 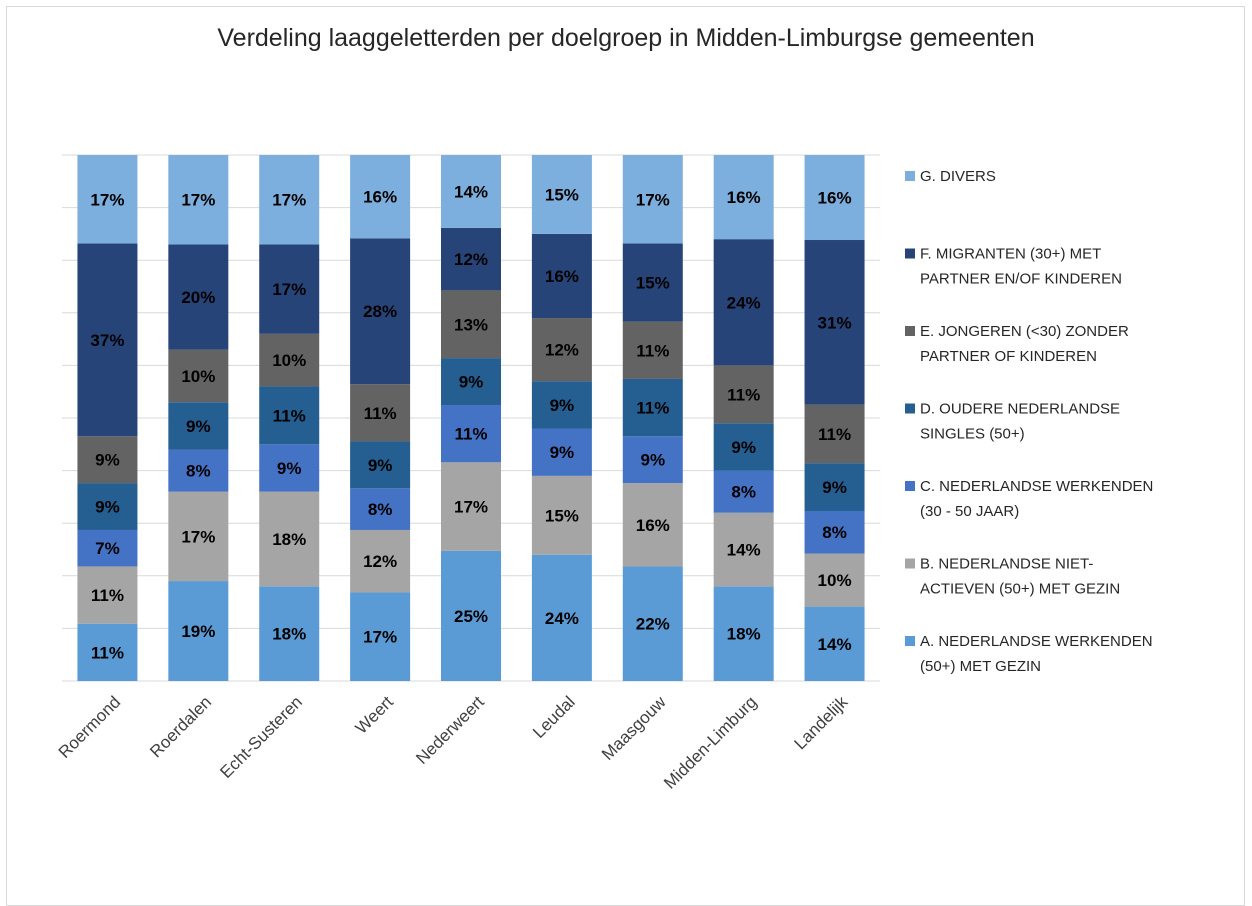 I want to click on category-label: Weert, so click(x=374, y=714).